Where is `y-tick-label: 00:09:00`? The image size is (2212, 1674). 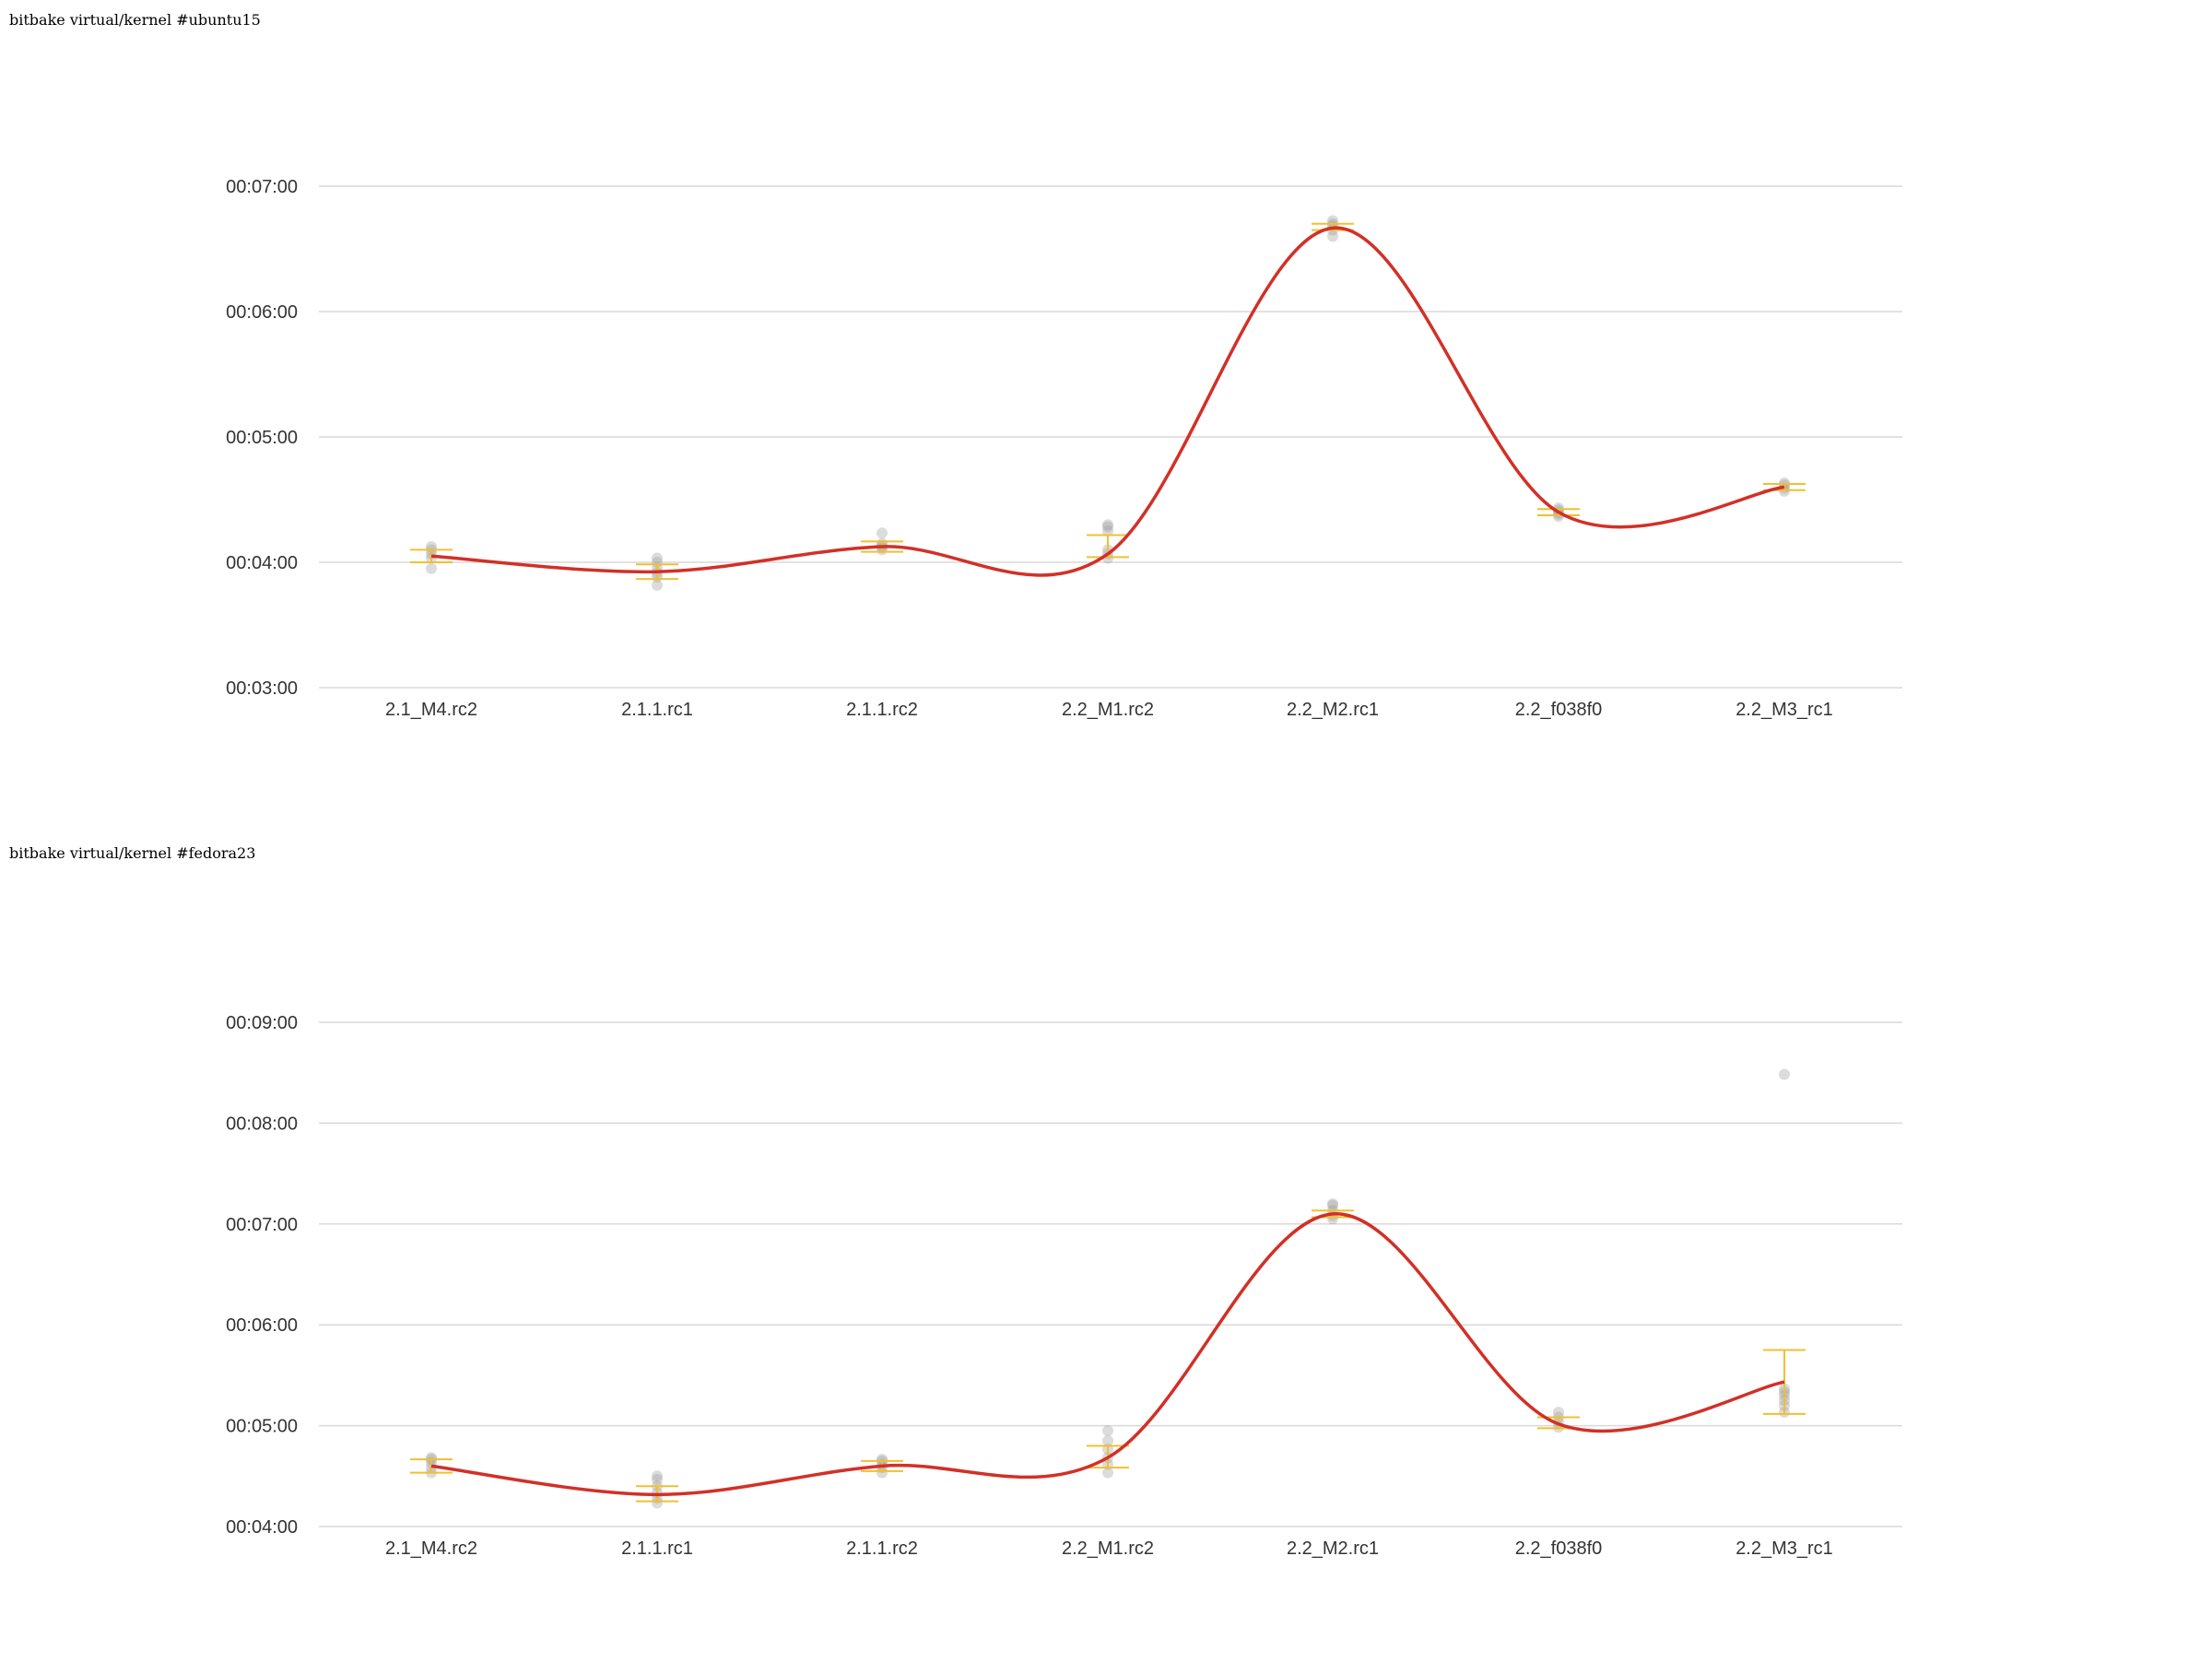 y-tick-label: 00:09:00 is located at coordinates (262, 1023).